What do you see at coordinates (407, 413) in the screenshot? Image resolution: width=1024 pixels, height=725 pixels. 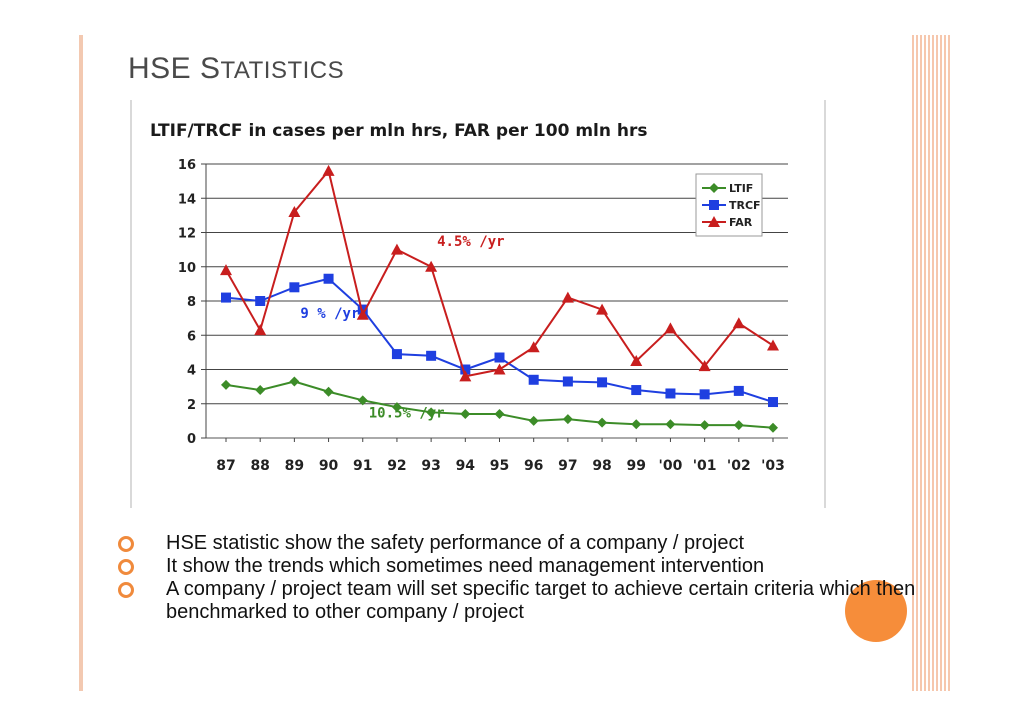 I see `annotation-label: 10.5% /yr` at bounding box center [407, 413].